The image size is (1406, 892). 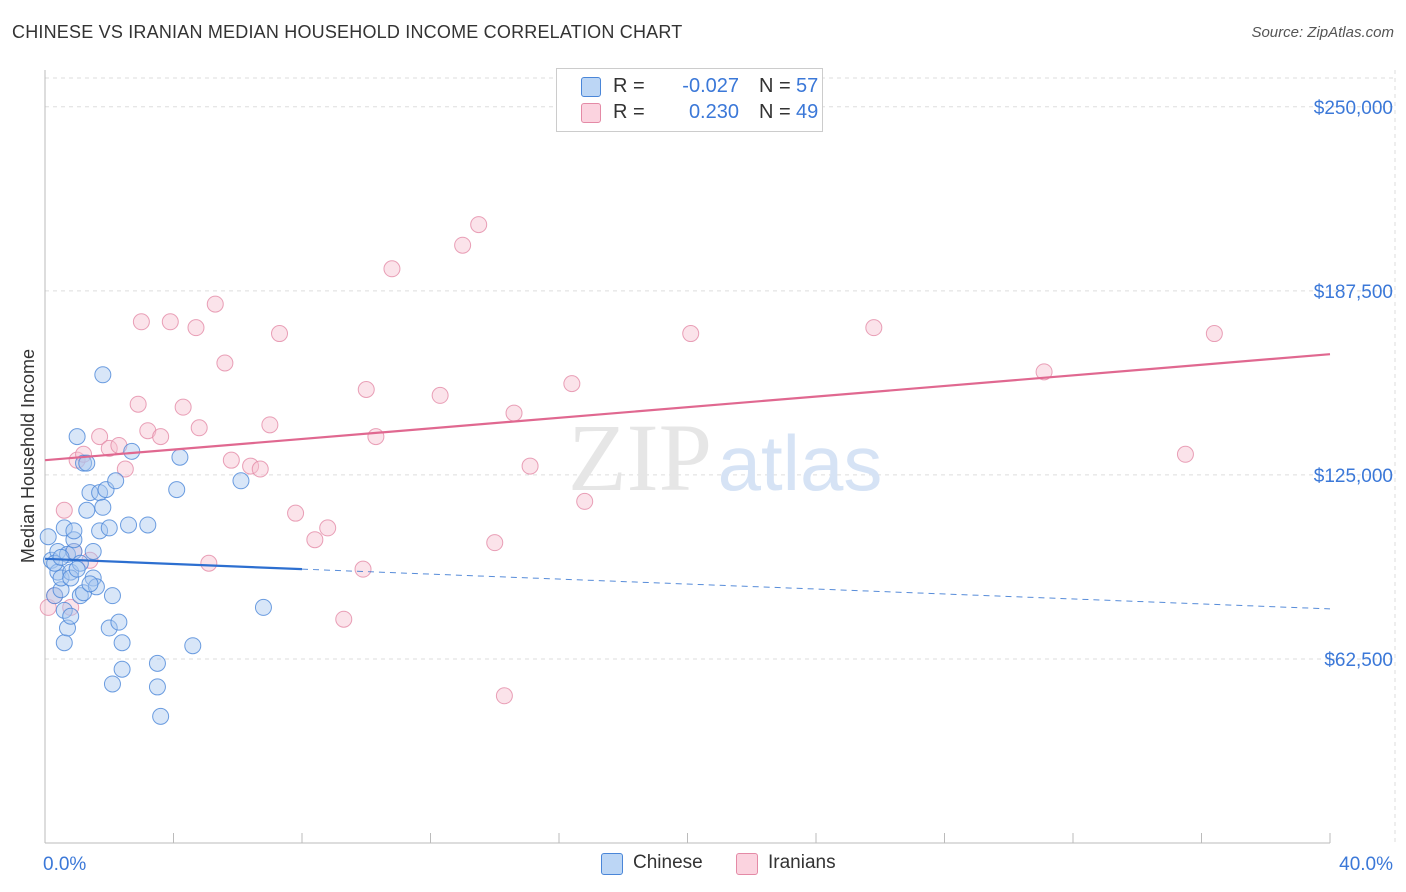 What do you see at coordinates (807, 112) in the screenshot?
I see `iranians-n-value: 49` at bounding box center [807, 112].